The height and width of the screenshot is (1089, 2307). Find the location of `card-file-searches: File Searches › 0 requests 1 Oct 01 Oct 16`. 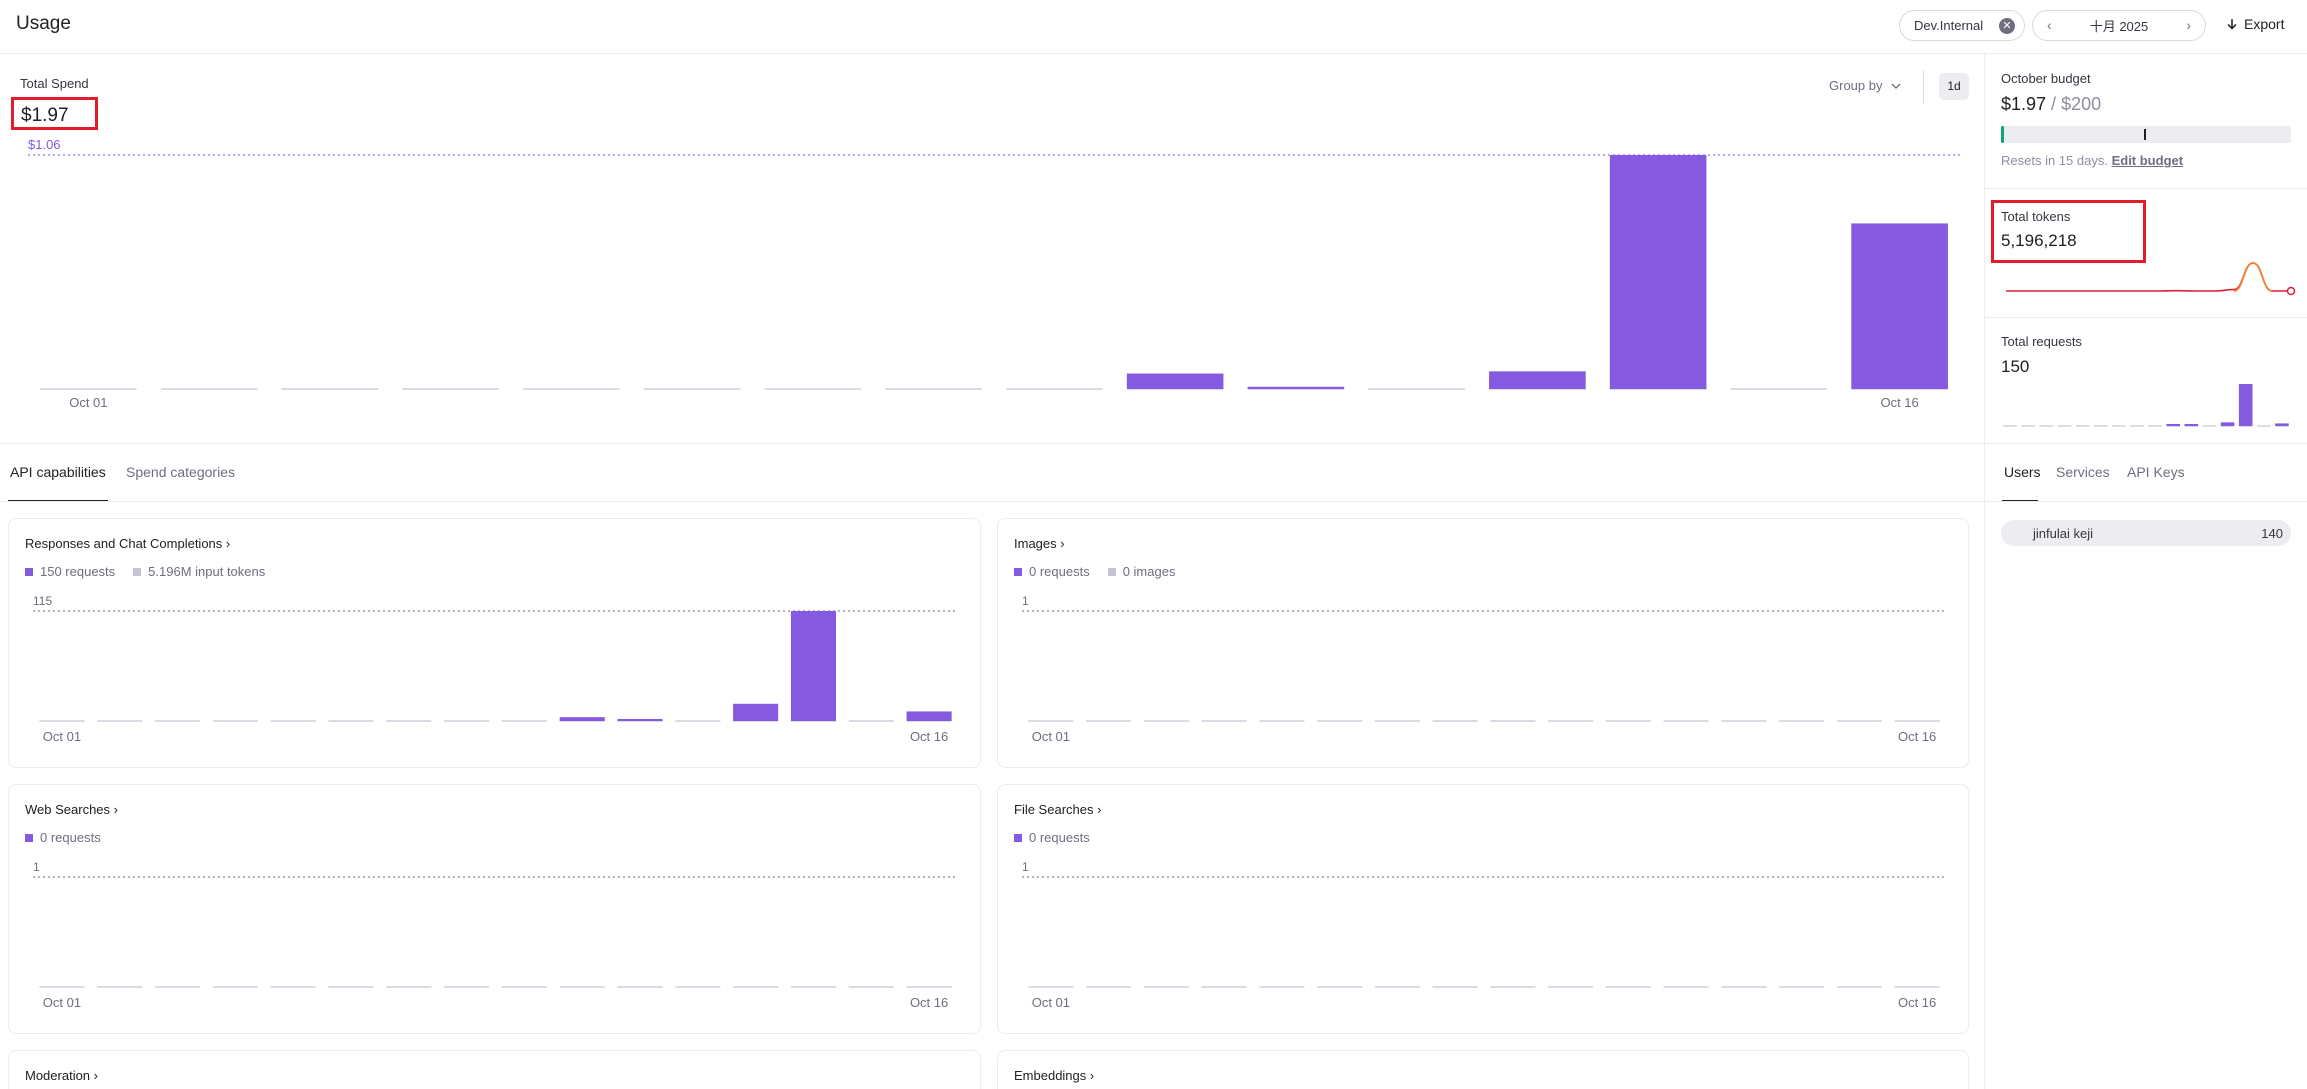

card-file-searches: File Searches › 0 requests 1 Oct 01 Oct 16 is located at coordinates (1483, 909).